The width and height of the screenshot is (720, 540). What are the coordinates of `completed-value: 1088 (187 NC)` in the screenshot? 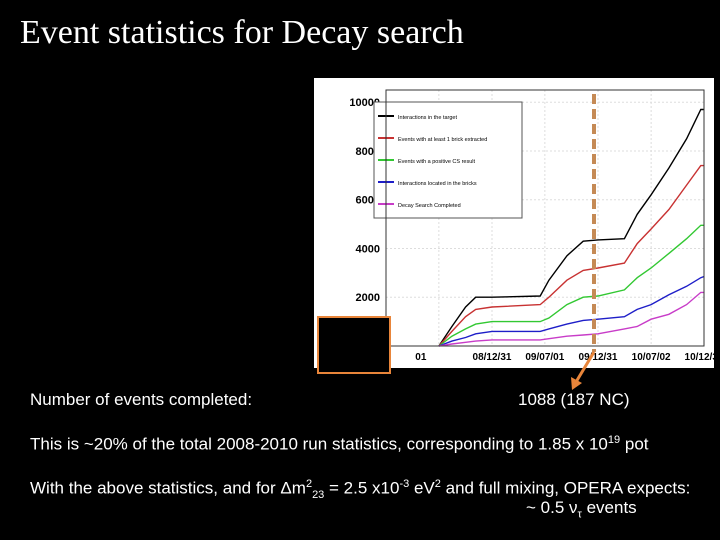 It's located at (574, 399).